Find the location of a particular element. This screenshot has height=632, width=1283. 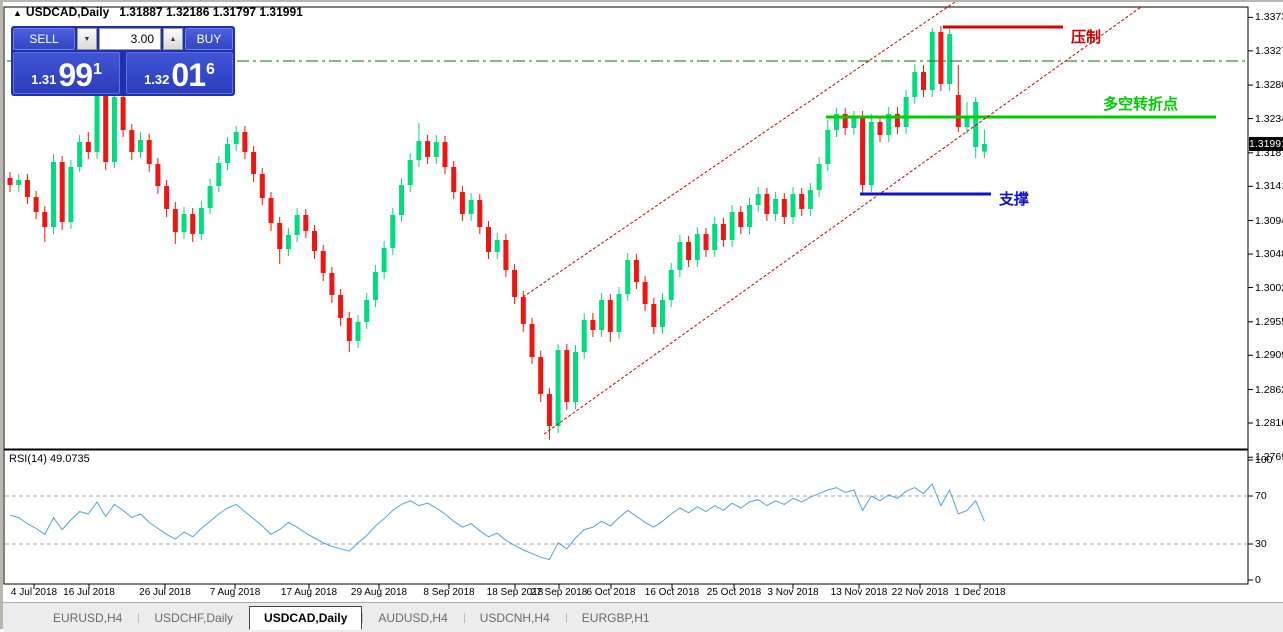

support-label: 支撑 is located at coordinates (1014, 199).